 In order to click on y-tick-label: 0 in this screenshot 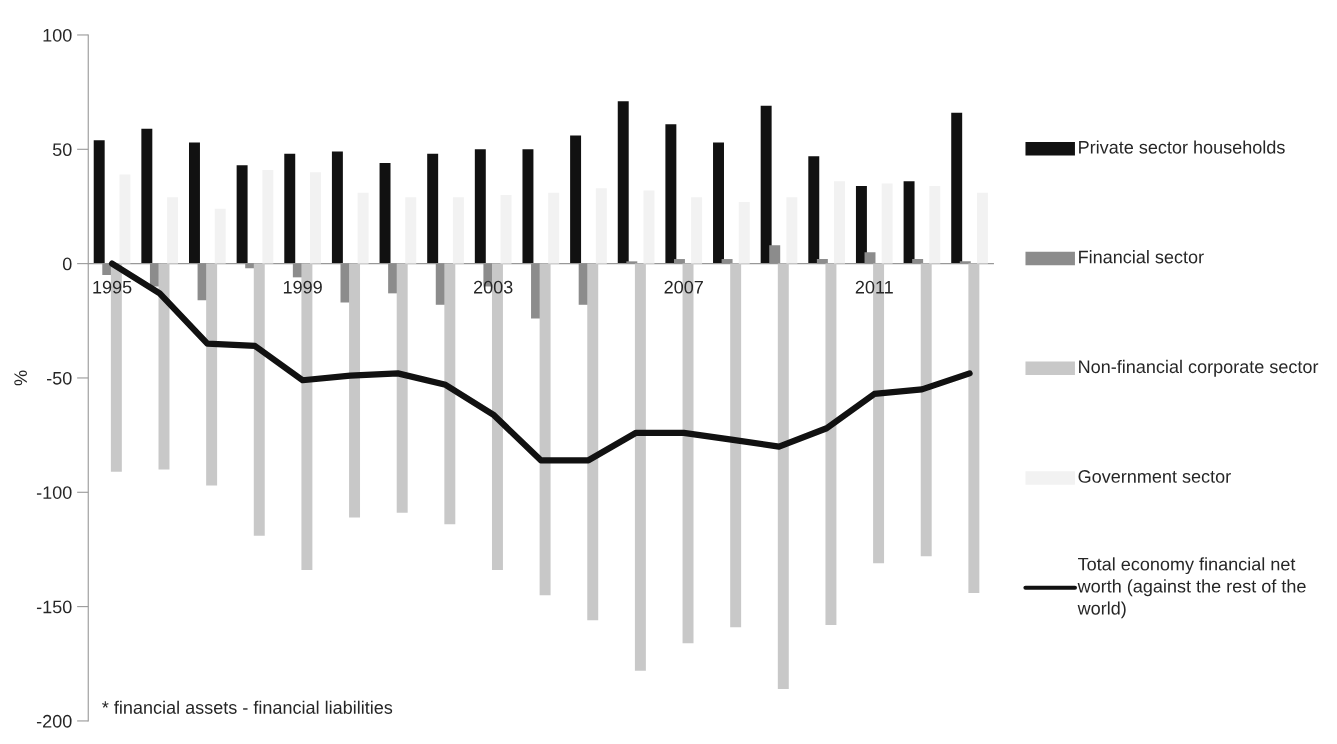, I will do `click(67, 264)`.